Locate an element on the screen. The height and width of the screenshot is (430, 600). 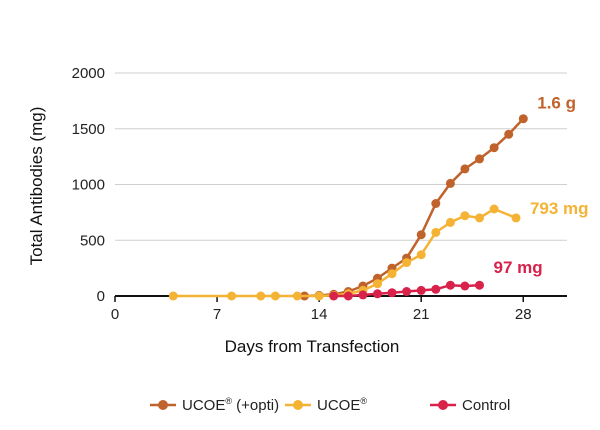
y-tick-label: 500 is located at coordinates (92, 240).